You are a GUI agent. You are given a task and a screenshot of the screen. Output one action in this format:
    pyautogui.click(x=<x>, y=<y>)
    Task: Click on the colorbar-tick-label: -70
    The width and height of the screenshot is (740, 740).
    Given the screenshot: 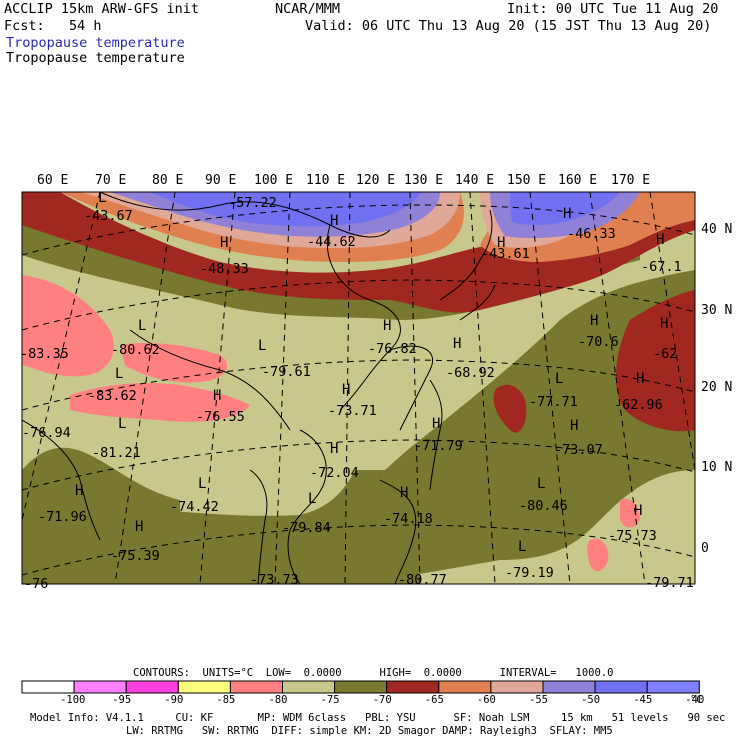 What is the action you would take?
    pyautogui.click(x=382, y=700)
    